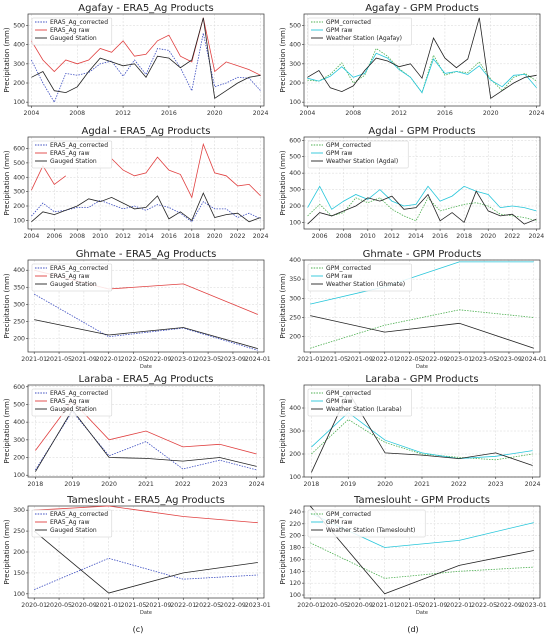 This screenshot has height=639, width=550. What do you see at coordinates (19, 573) in the screenshot?
I see `y-tick-label: 150` at bounding box center [19, 573].